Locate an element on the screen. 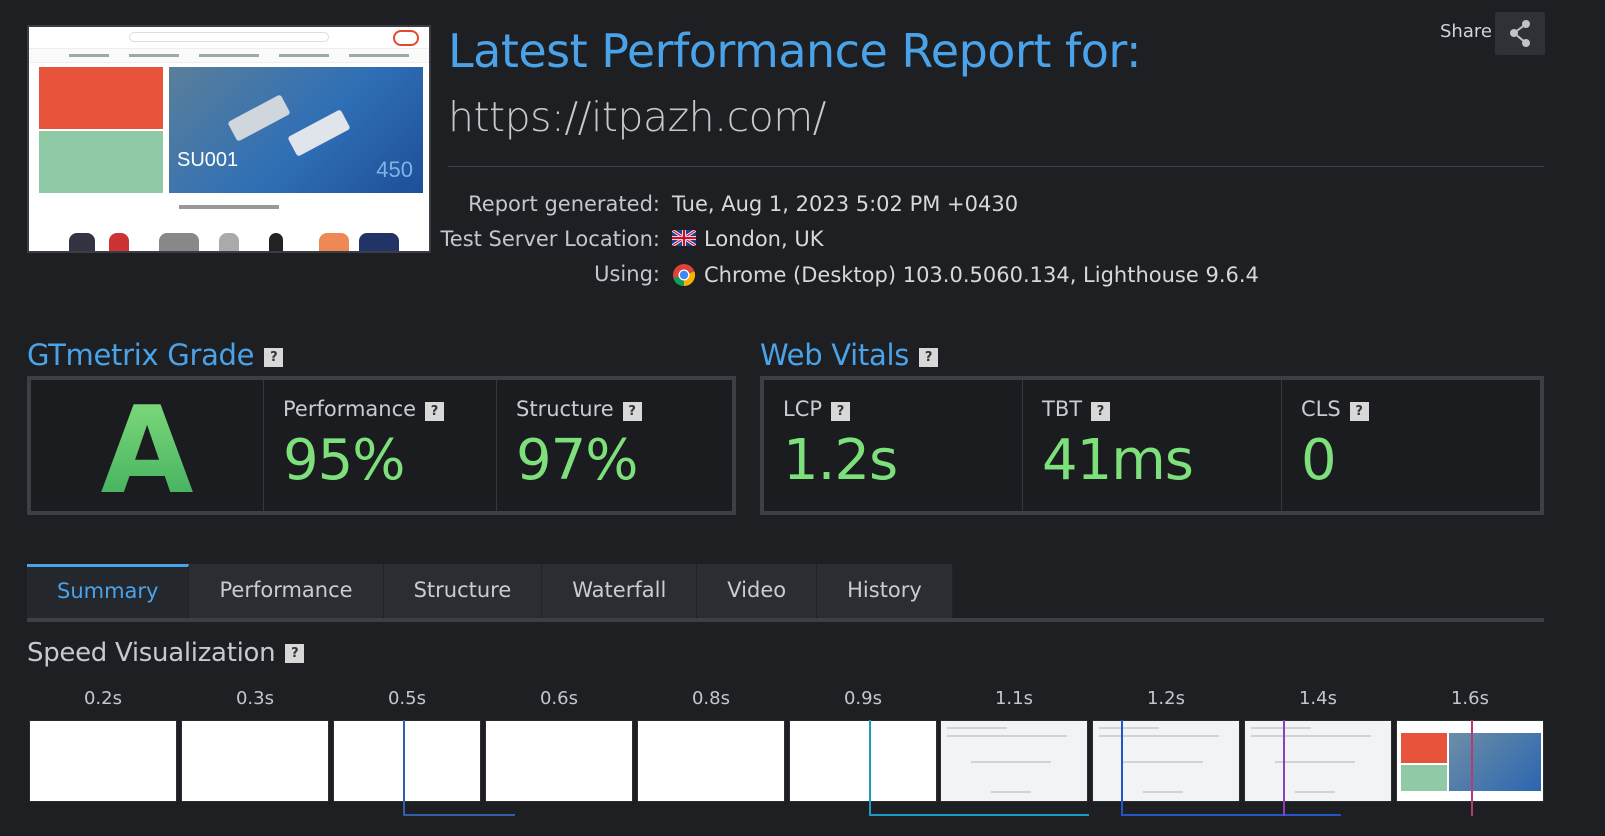 The height and width of the screenshot is (836, 1605). structure-value: 97% is located at coordinates (577, 460).